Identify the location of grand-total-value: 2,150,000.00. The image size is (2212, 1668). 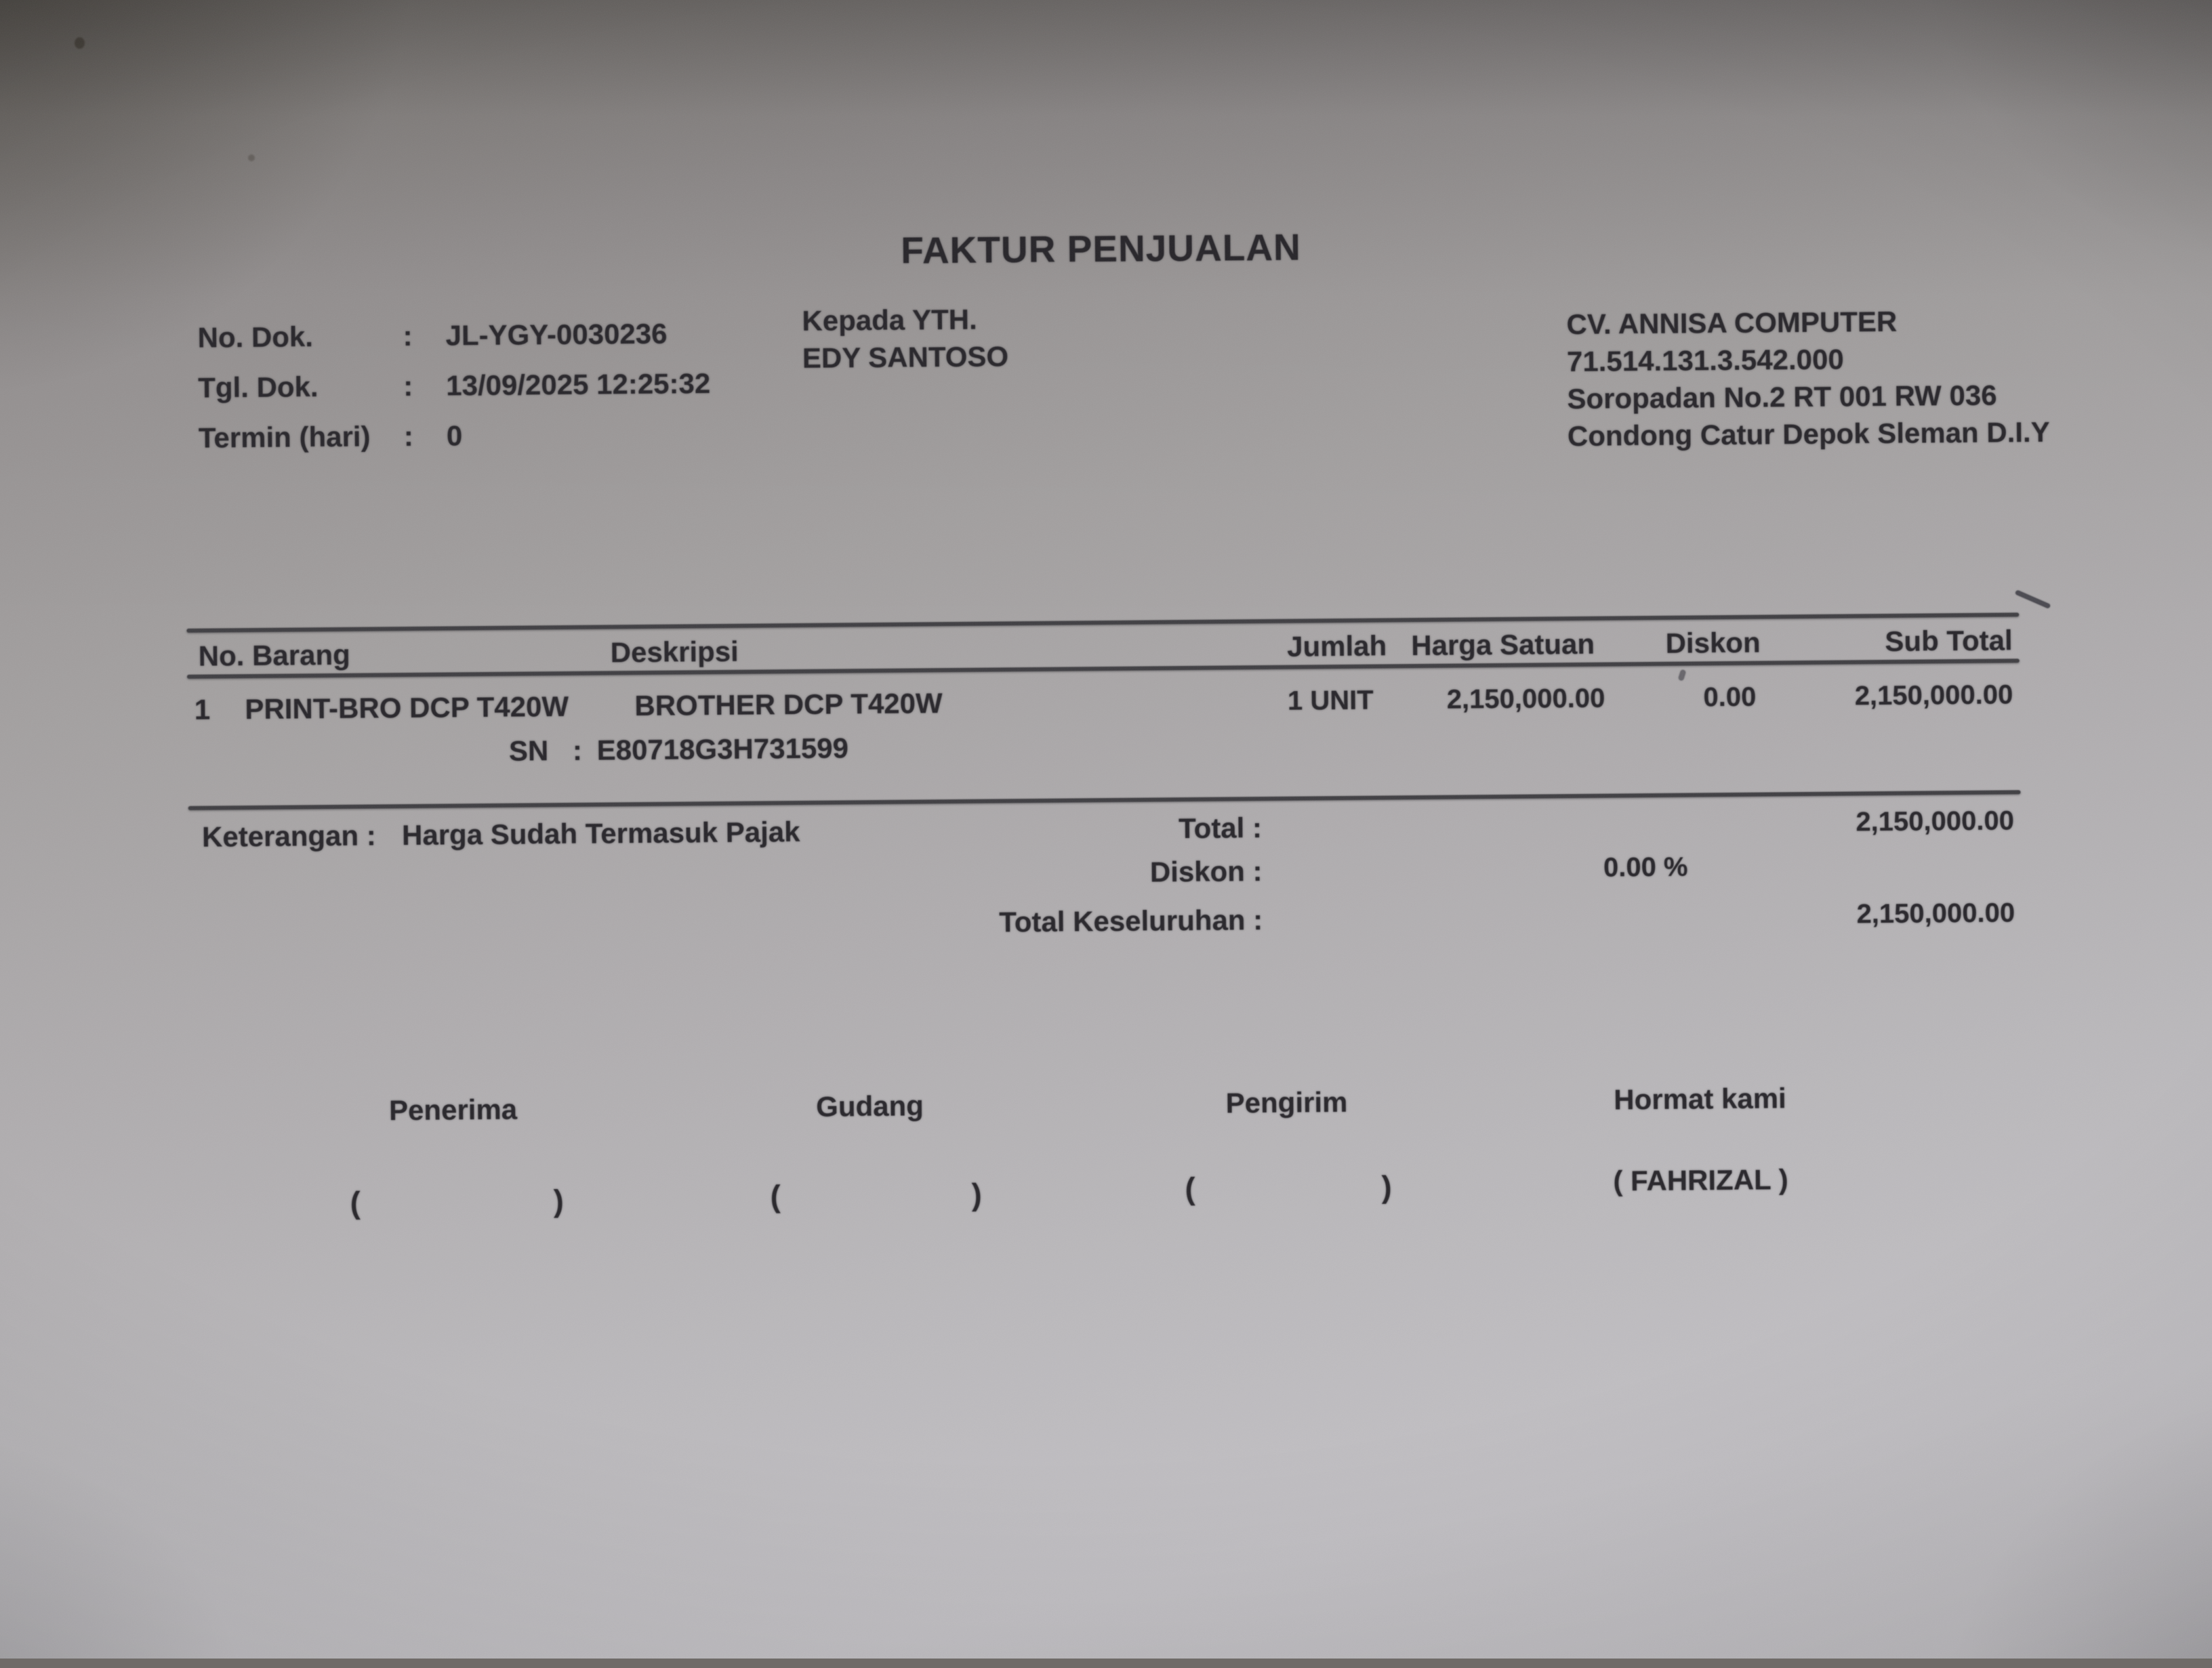
(1935, 914).